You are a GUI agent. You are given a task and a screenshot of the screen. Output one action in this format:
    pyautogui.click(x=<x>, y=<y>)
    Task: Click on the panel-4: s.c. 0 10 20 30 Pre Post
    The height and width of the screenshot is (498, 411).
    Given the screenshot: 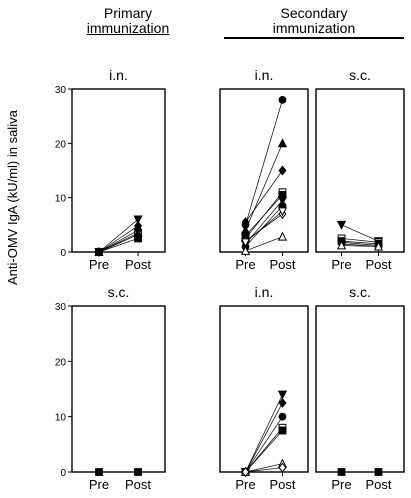 What is the action you would take?
    pyautogui.click(x=110, y=388)
    